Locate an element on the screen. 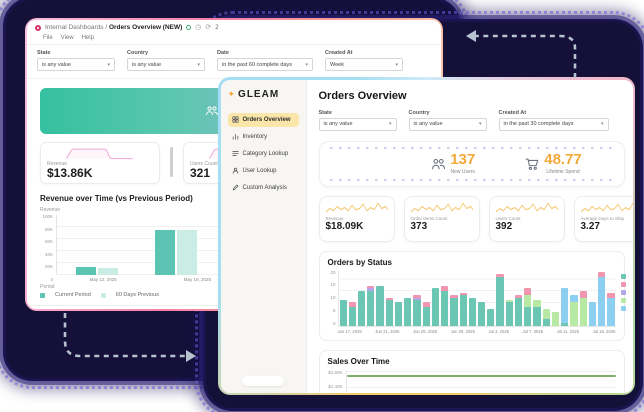  legend-label: 60 Days Previous is located at coordinates (137, 295).